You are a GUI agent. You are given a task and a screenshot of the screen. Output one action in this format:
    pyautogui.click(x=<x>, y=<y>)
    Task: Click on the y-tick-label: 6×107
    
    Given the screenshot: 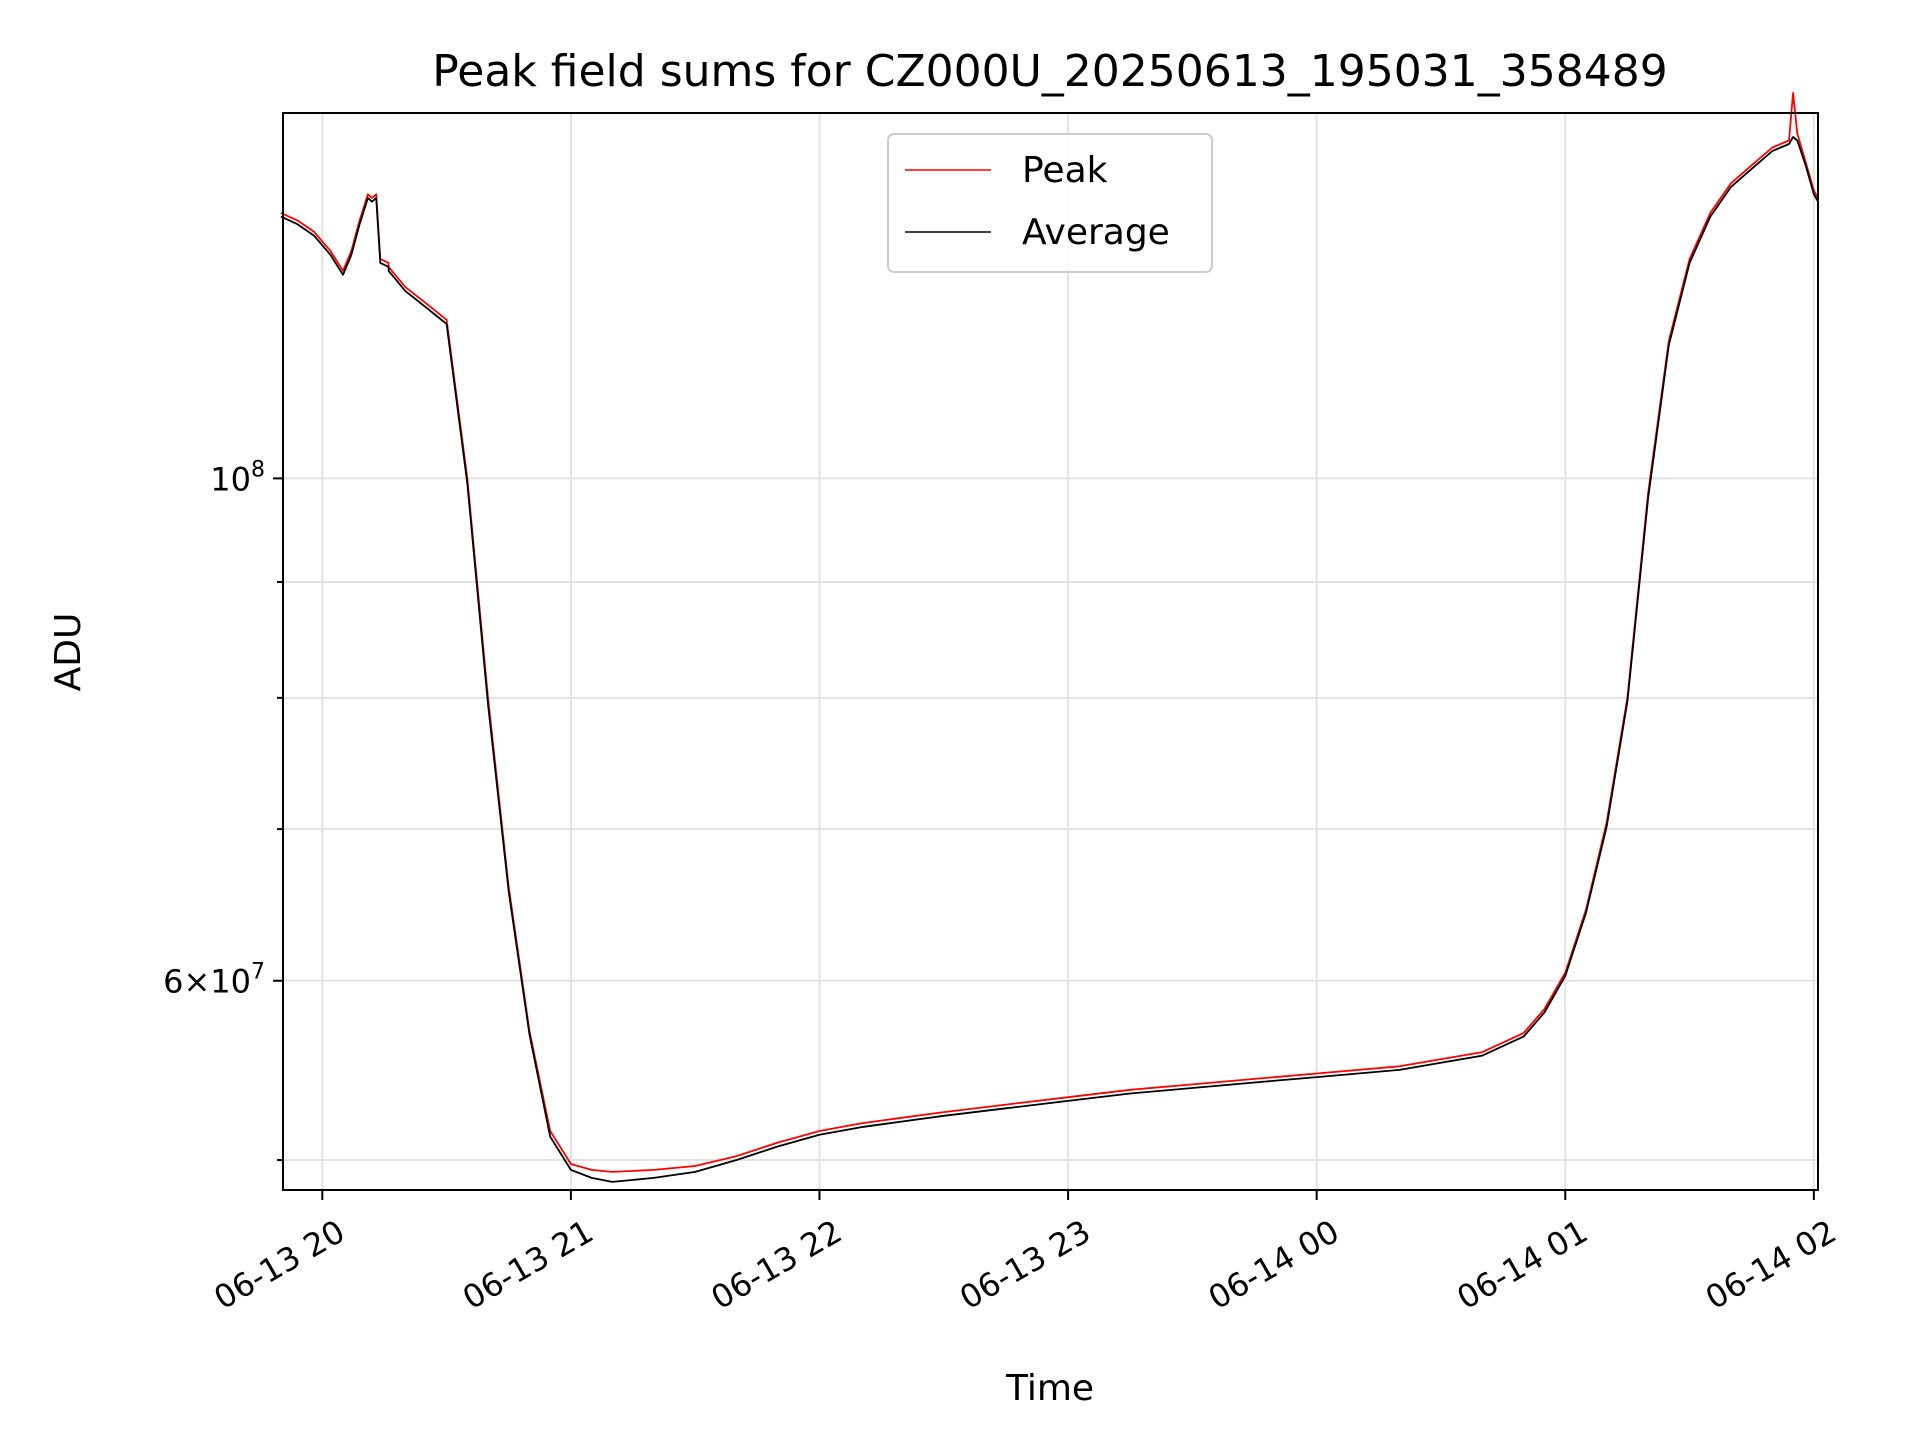 What is the action you would take?
    pyautogui.click(x=214, y=980)
    